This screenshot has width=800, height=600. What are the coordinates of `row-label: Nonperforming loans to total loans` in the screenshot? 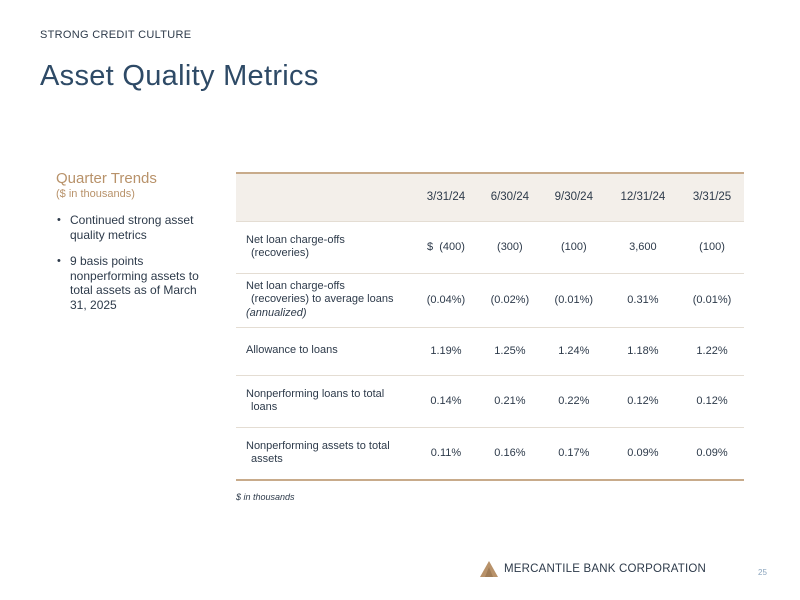 It's located at (325, 400).